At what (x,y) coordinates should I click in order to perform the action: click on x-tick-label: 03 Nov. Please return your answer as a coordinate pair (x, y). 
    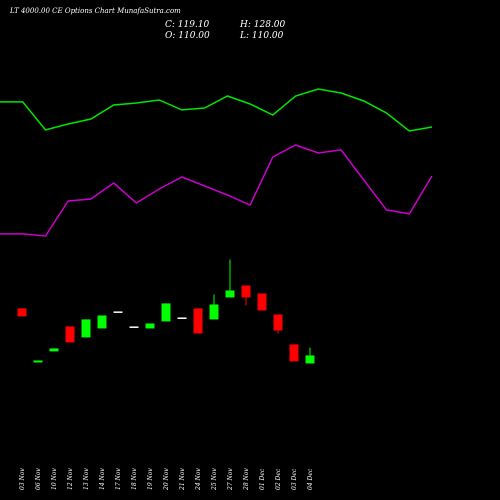
    Looking at the image, I should click on (22, 479).